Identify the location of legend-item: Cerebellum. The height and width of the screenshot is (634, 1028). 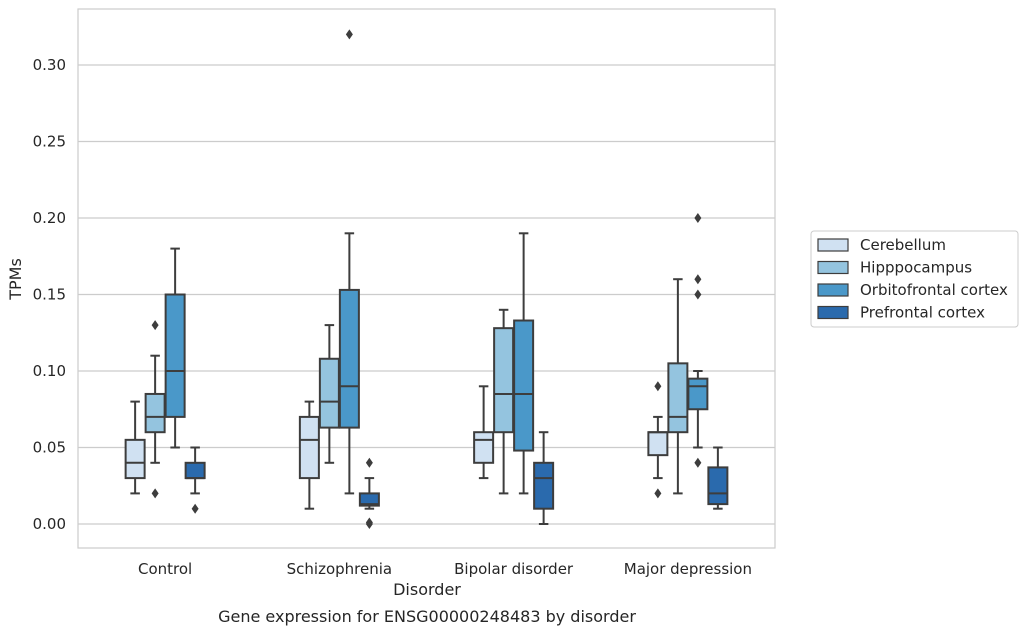
(881, 245).